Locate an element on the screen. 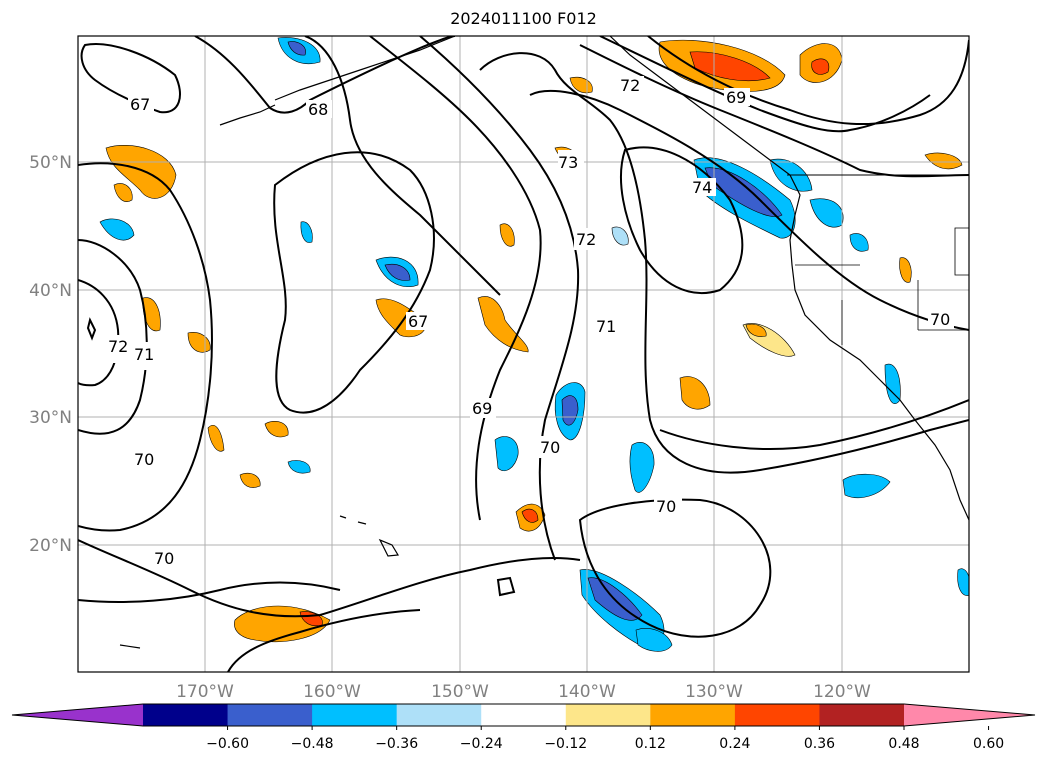 The image size is (1047, 765). lon-label-160w: 160°W is located at coordinates (332, 692).